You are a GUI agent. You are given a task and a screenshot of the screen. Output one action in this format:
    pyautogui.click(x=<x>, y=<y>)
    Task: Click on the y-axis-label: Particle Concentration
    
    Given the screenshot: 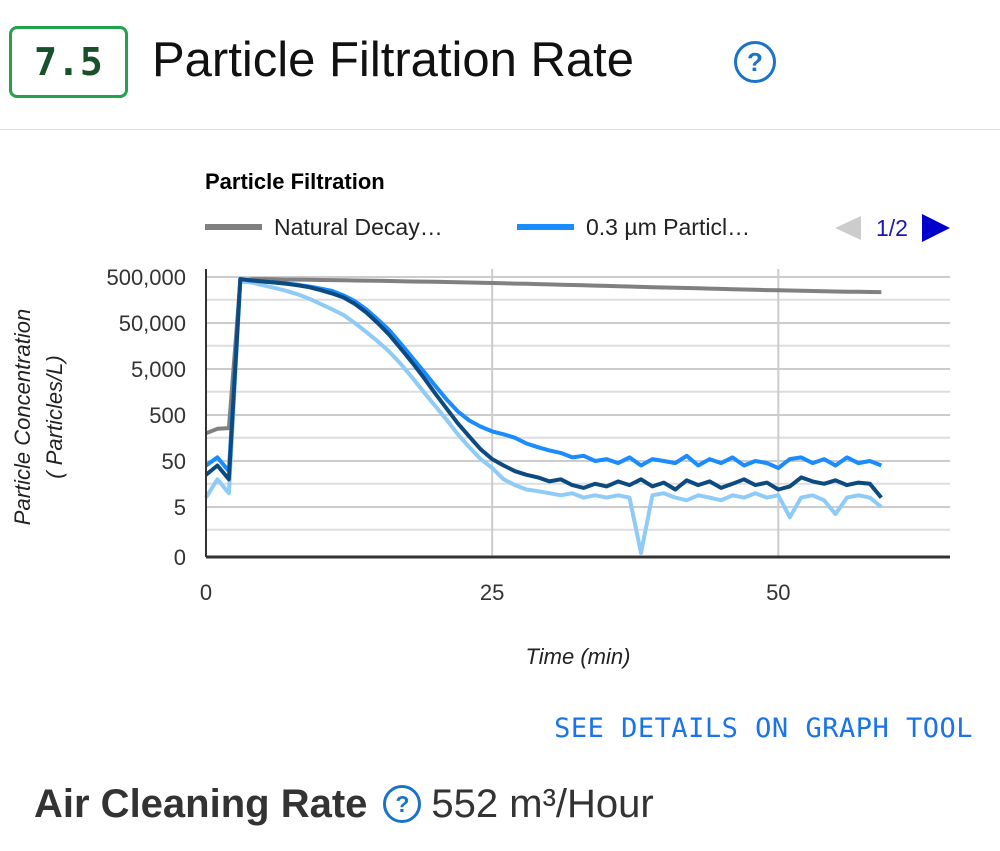 What is the action you would take?
    pyautogui.click(x=22, y=417)
    